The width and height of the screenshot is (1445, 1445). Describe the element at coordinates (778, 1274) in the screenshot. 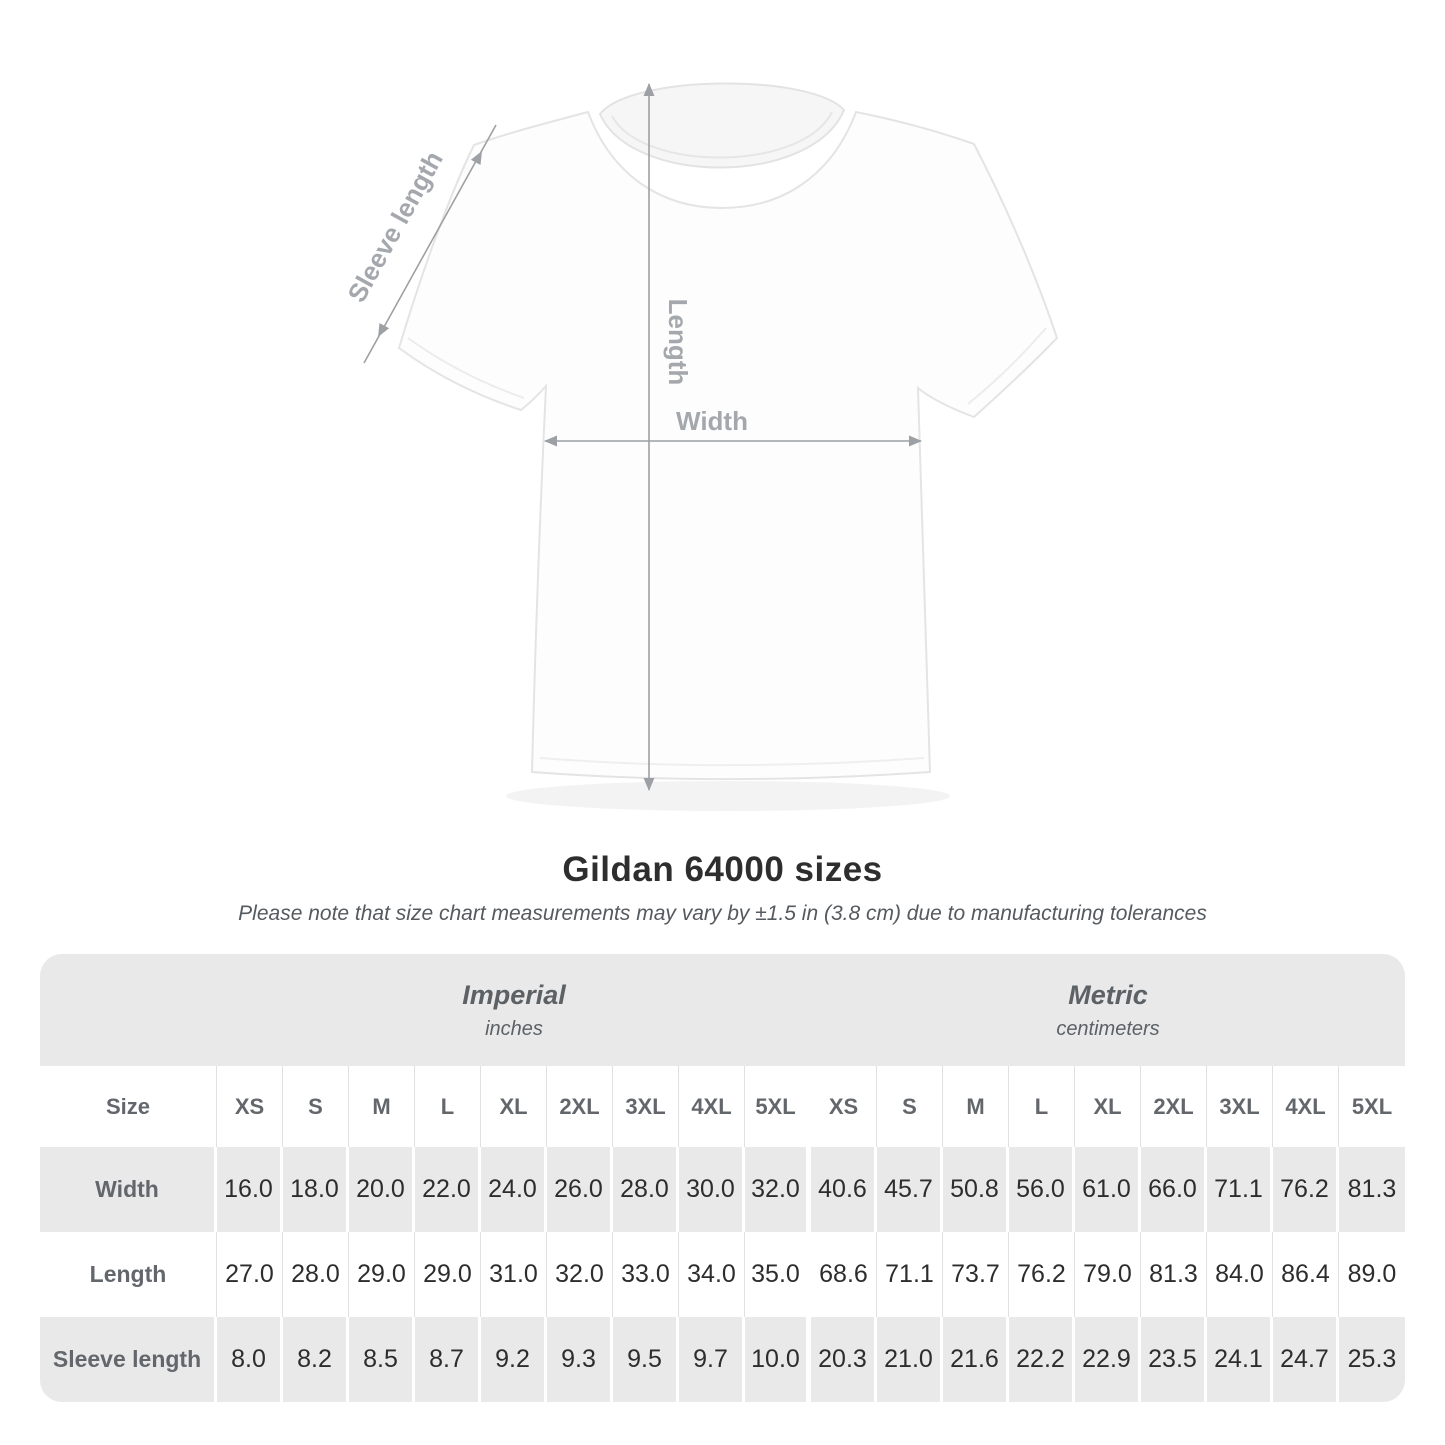

I see `length-imperial-5xl: 35.0` at that location.